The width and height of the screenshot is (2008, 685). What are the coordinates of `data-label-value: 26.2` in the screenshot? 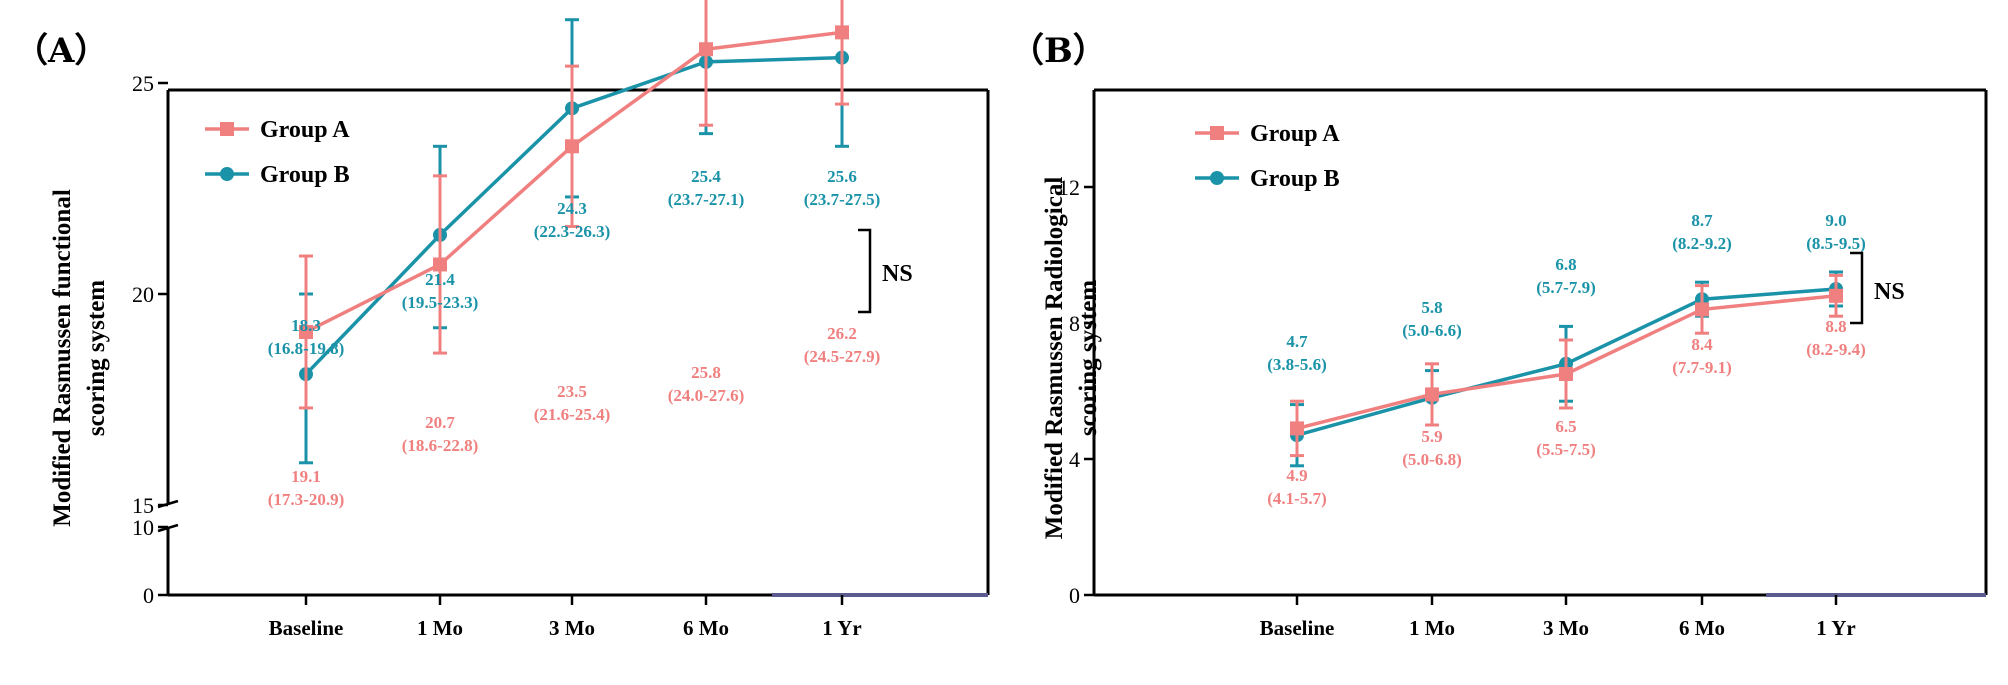 It's located at (842, 333).